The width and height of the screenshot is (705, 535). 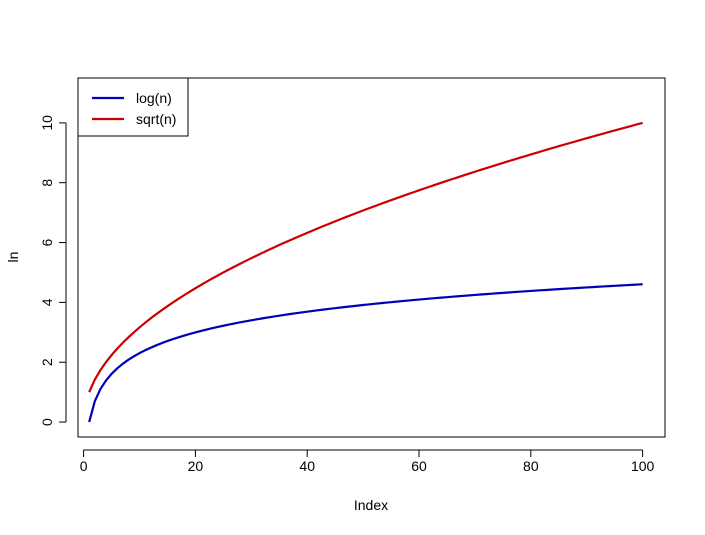 What do you see at coordinates (154, 98) in the screenshot?
I see `legend-label-log: log(n)` at bounding box center [154, 98].